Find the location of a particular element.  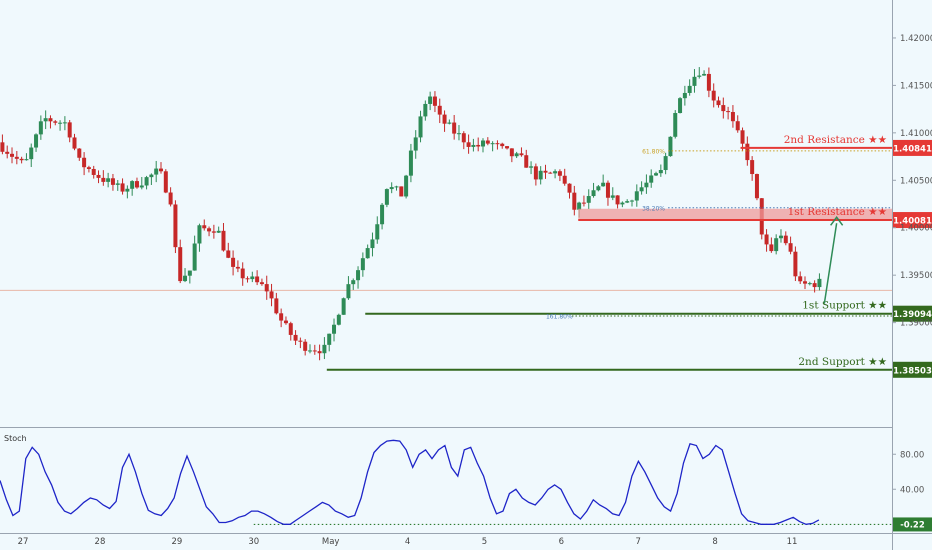

time-axis: 27 28 29 30 May 4 5 6 7 8 11 is located at coordinates (408, 542).